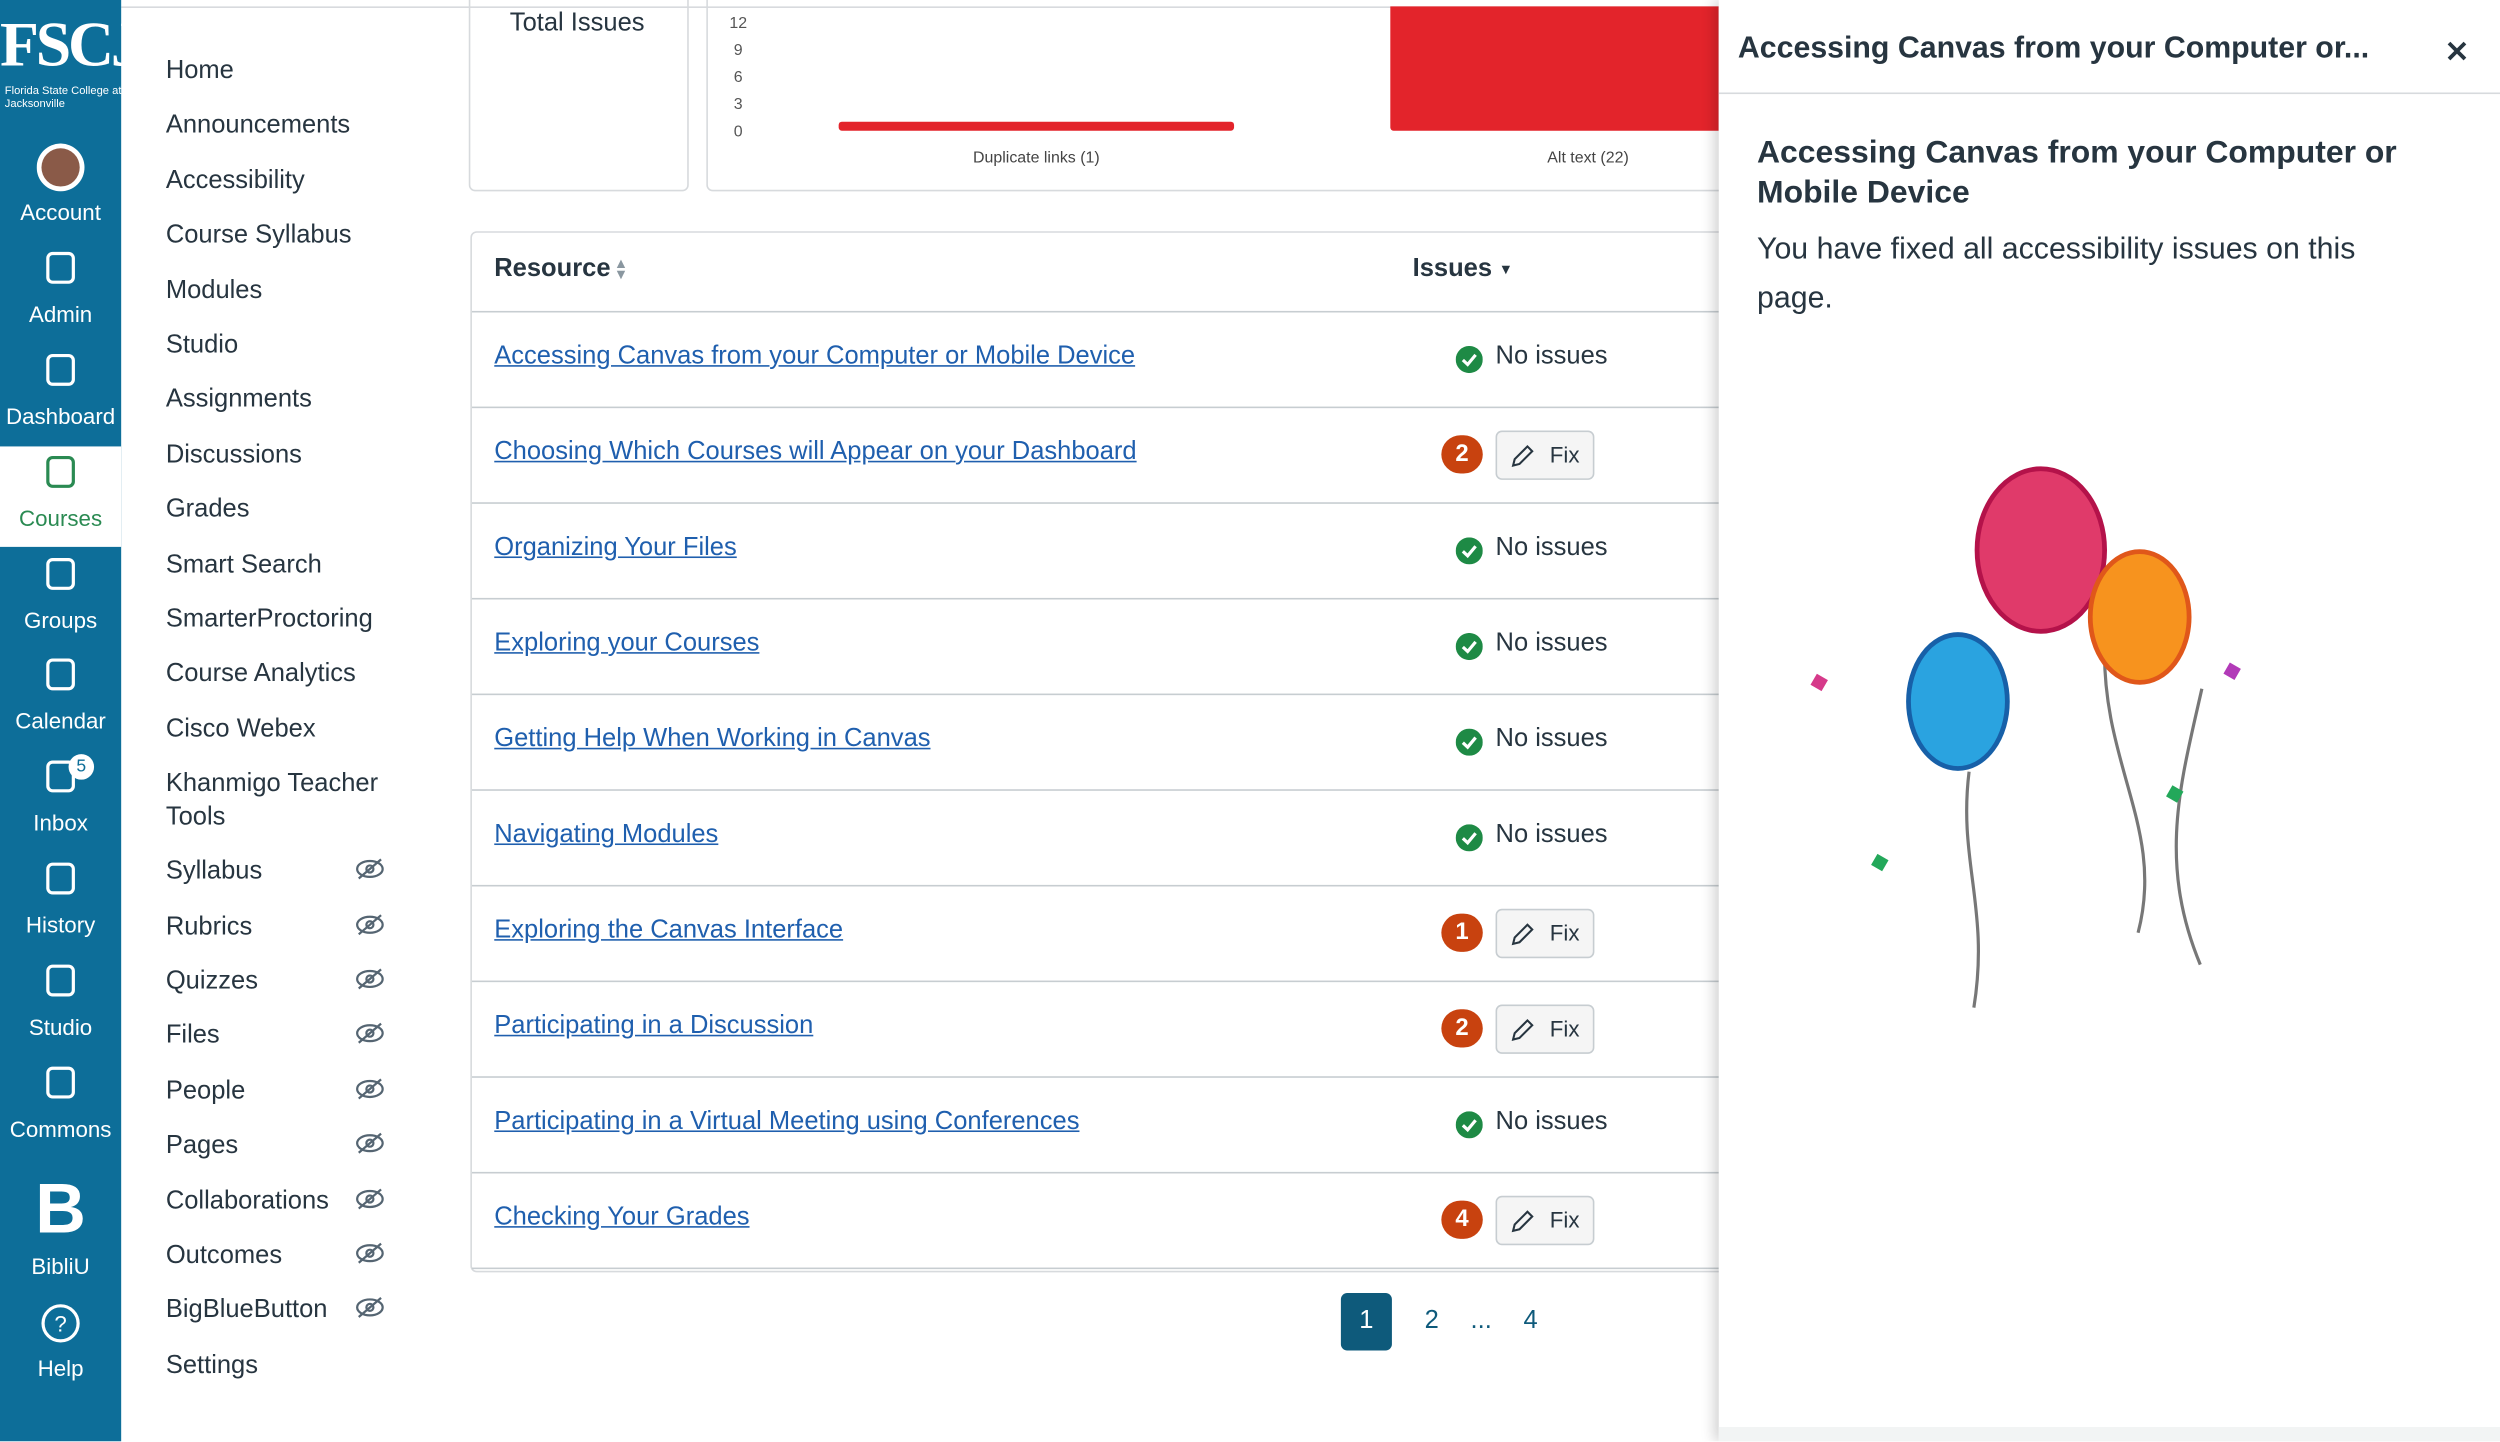 Image resolution: width=2500 pixels, height=1442 pixels. Describe the element at coordinates (1431, 1321) in the screenshot. I see `page-link: 2` at that location.